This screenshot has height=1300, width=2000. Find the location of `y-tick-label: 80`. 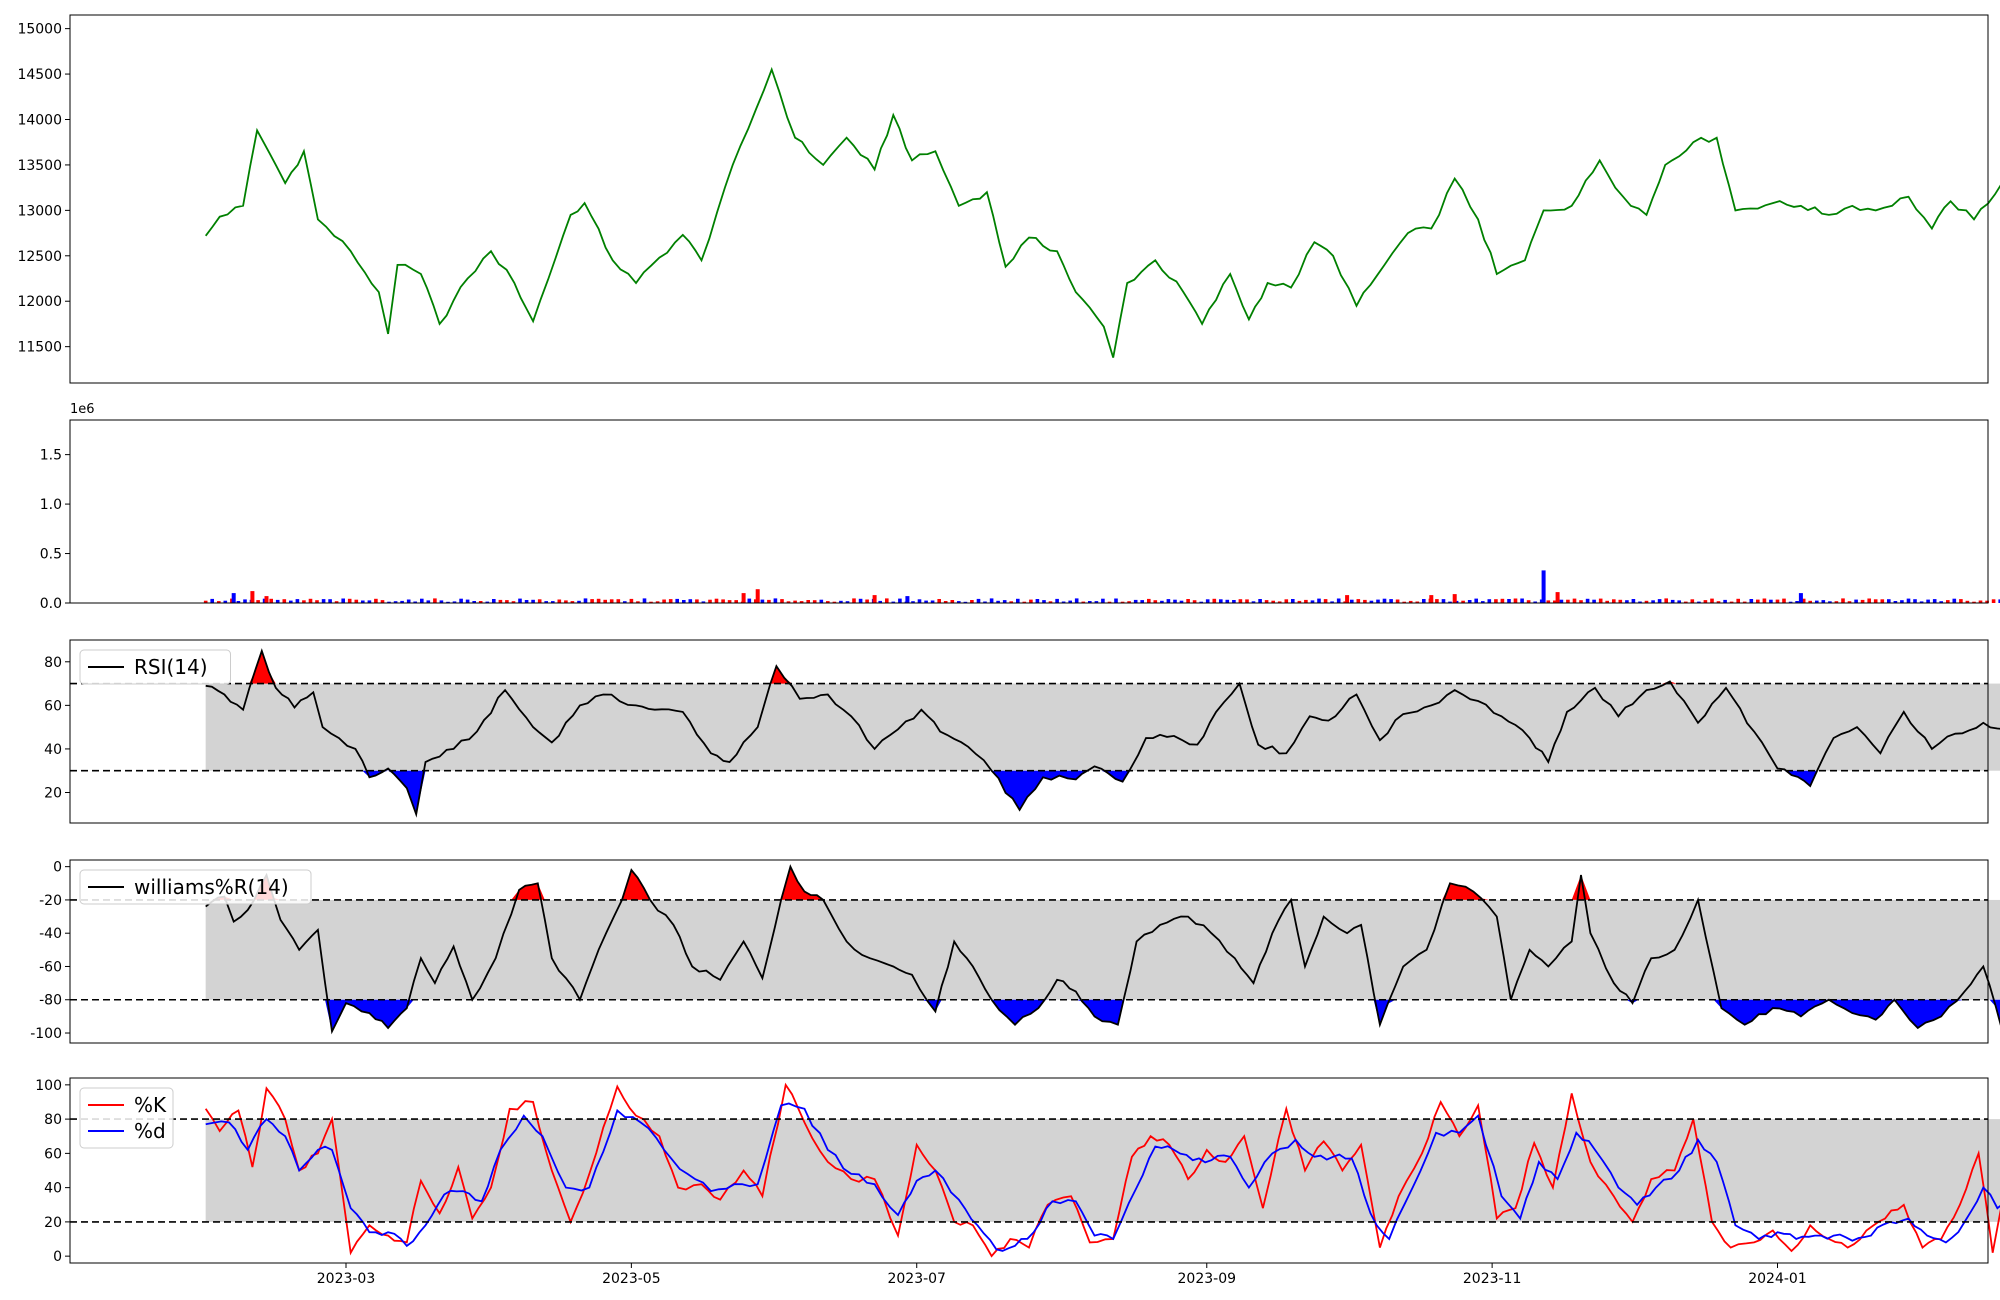

y-tick-label: 80 is located at coordinates (53, 1120).